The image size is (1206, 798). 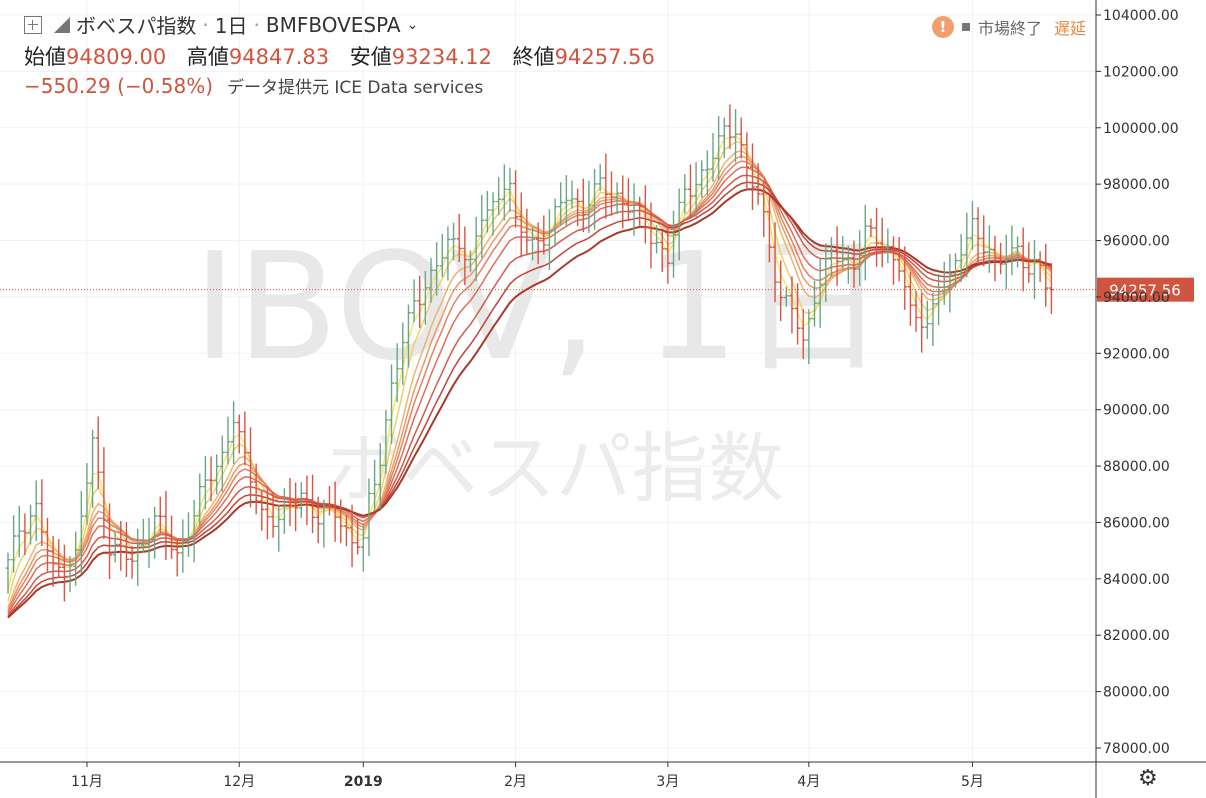 What do you see at coordinates (603, 775) in the screenshot?
I see `x-axis: 11月 12月 2019 2月 3月 4月 5月` at bounding box center [603, 775].